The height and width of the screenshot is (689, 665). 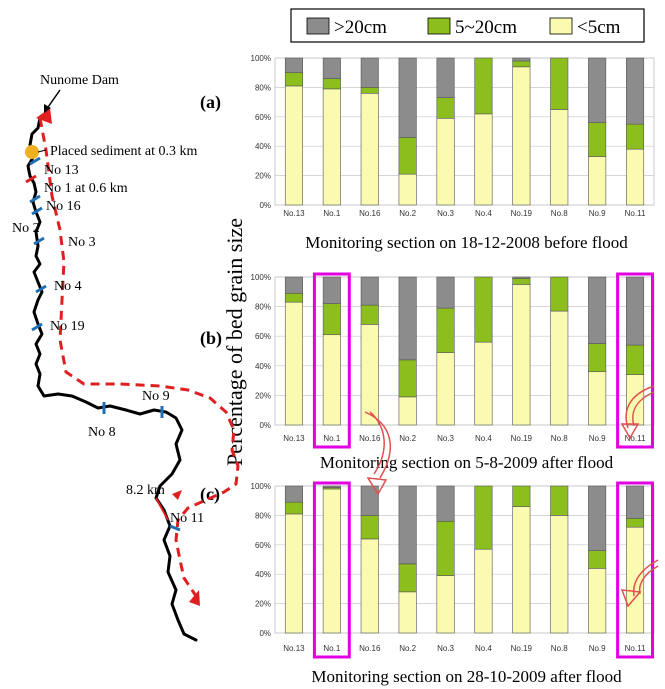 I want to click on y-tick-label: 0%, so click(x=265, y=633).